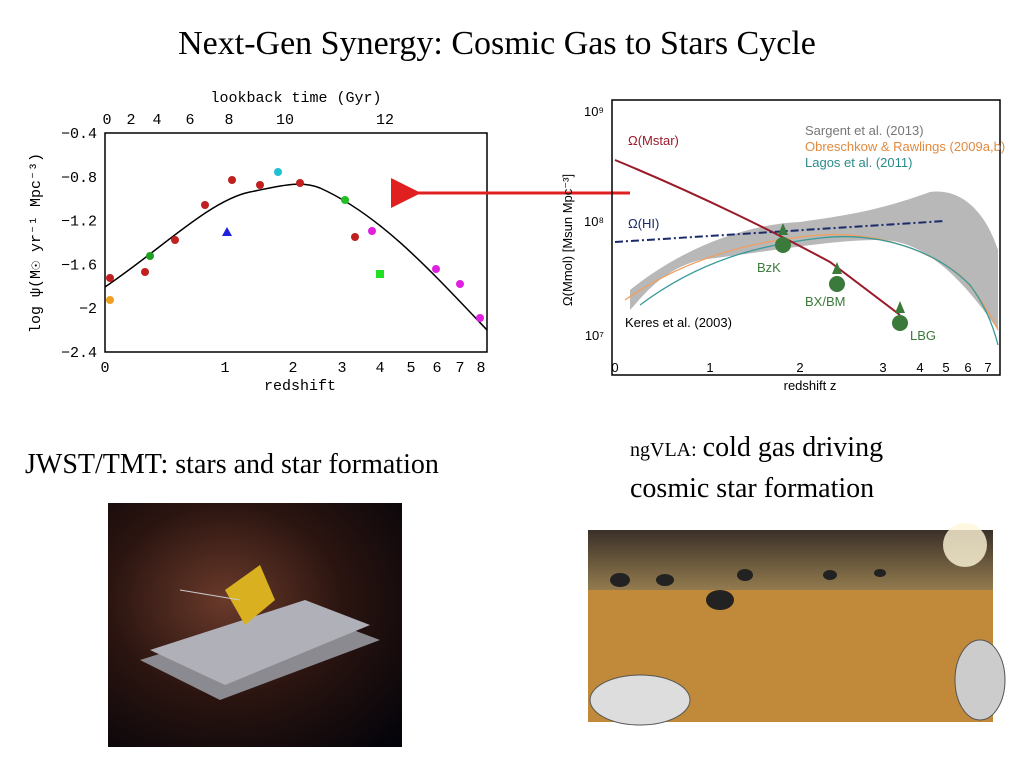  Describe the element at coordinates (594, 111) in the screenshot. I see `y-tick-label: 10⁹` at that location.